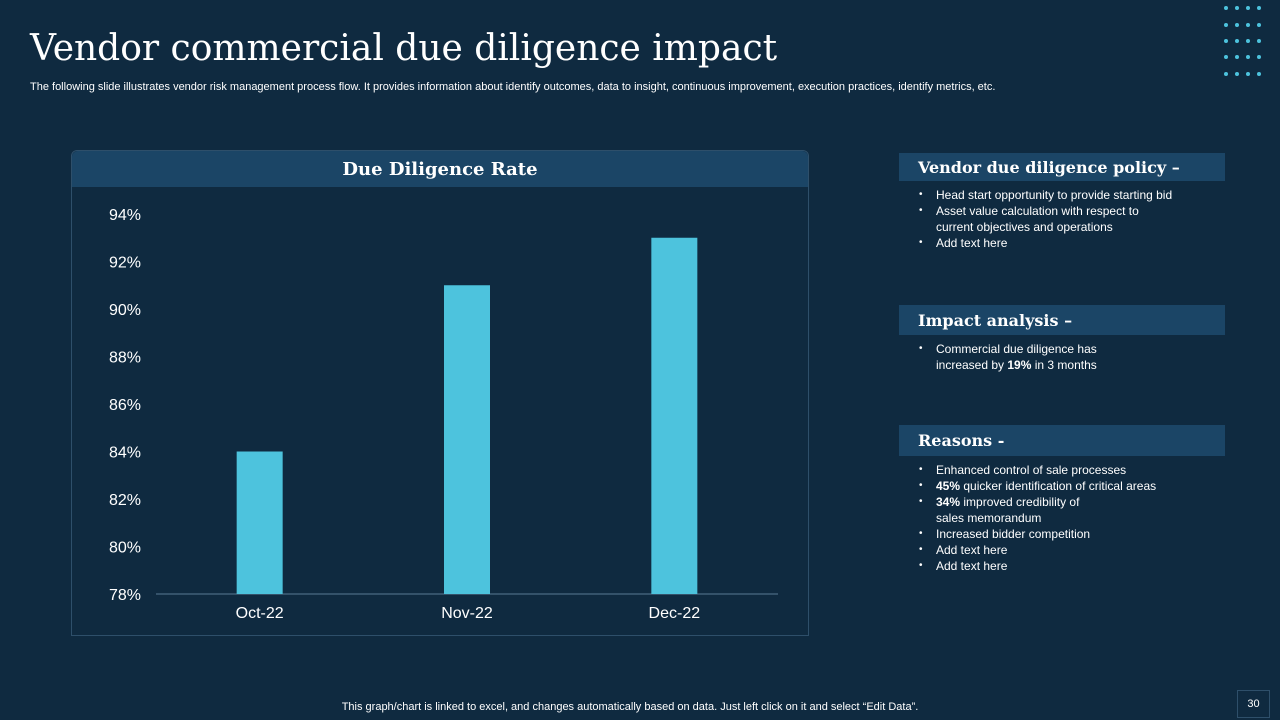  What do you see at coordinates (404, 48) in the screenshot?
I see `slide-title: Vendor commercial due diligence impact` at bounding box center [404, 48].